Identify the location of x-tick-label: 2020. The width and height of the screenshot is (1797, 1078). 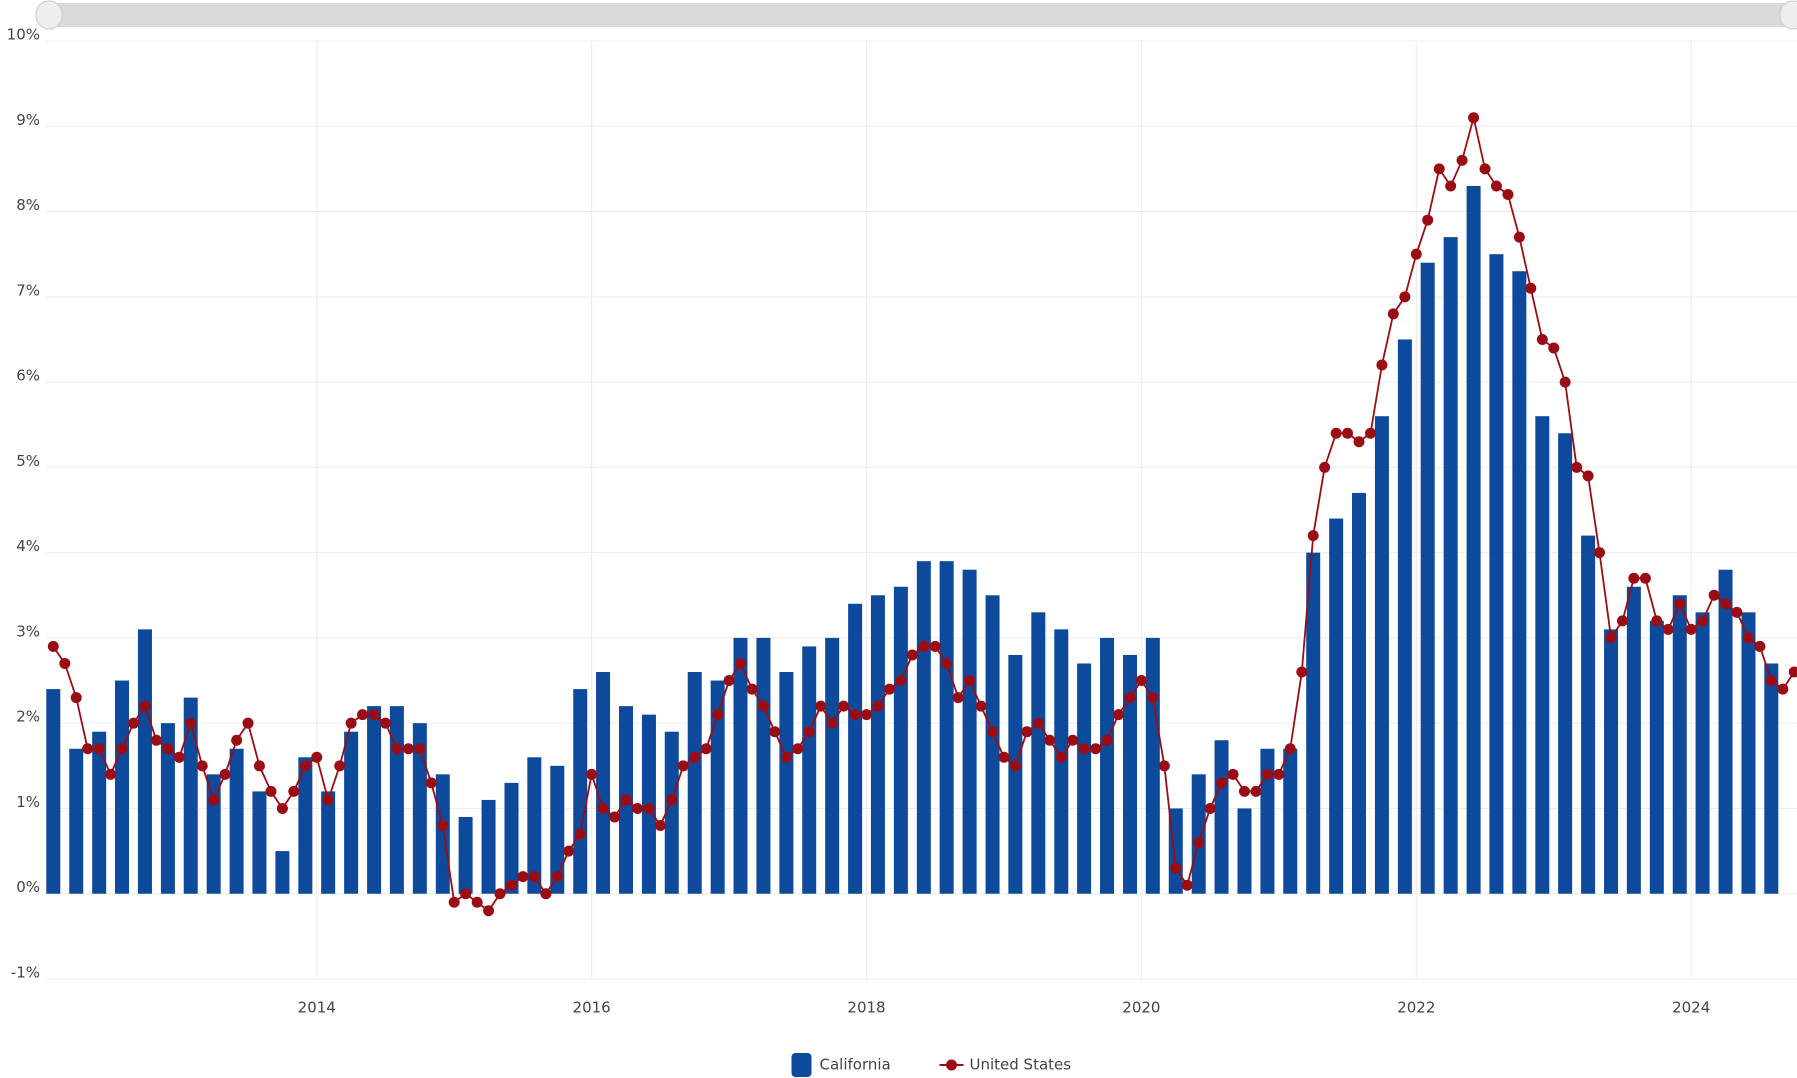
(1141, 1008).